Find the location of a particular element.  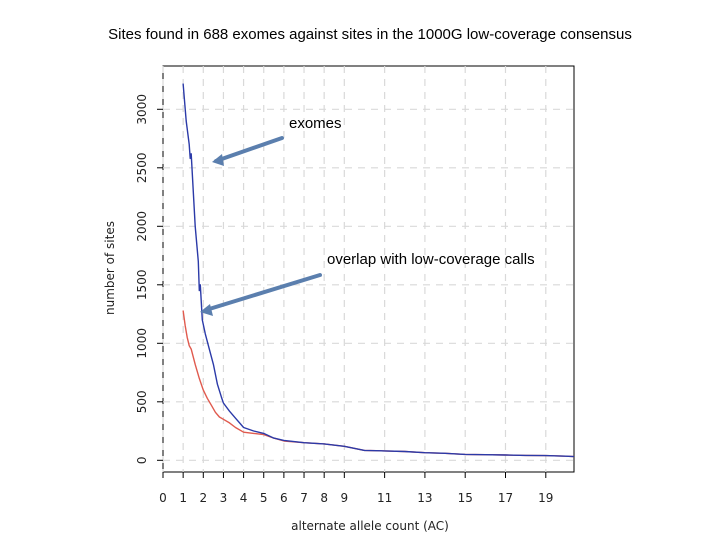

y-tick-label: 500 is located at coordinates (142, 401).